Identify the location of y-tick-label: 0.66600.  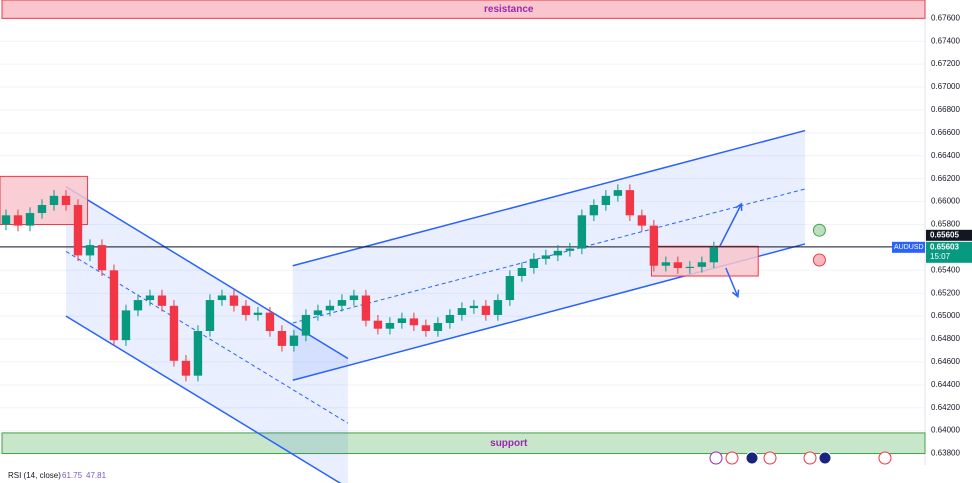
(945, 132).